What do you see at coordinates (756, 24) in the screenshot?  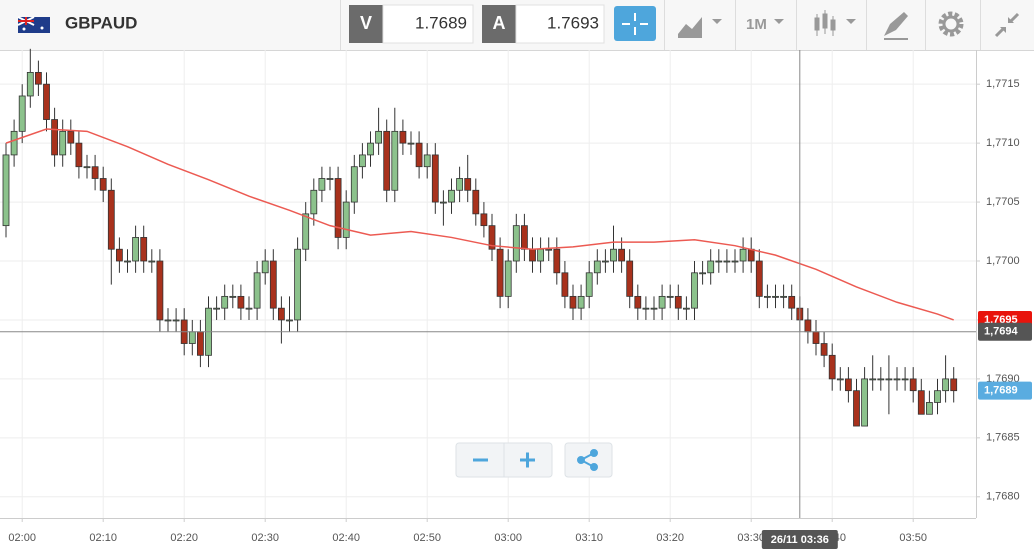 I see `timeframe: 1M` at bounding box center [756, 24].